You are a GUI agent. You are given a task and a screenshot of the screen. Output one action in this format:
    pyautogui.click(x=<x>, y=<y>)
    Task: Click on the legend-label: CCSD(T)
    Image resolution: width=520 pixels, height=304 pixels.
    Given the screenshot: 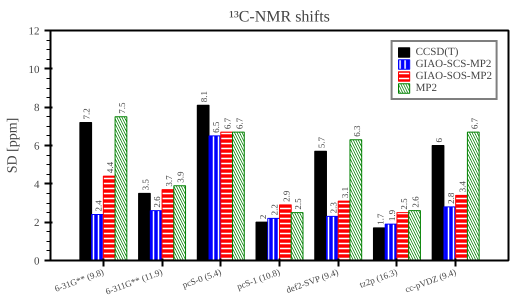 What is the action you would take?
    pyautogui.click(x=437, y=52)
    